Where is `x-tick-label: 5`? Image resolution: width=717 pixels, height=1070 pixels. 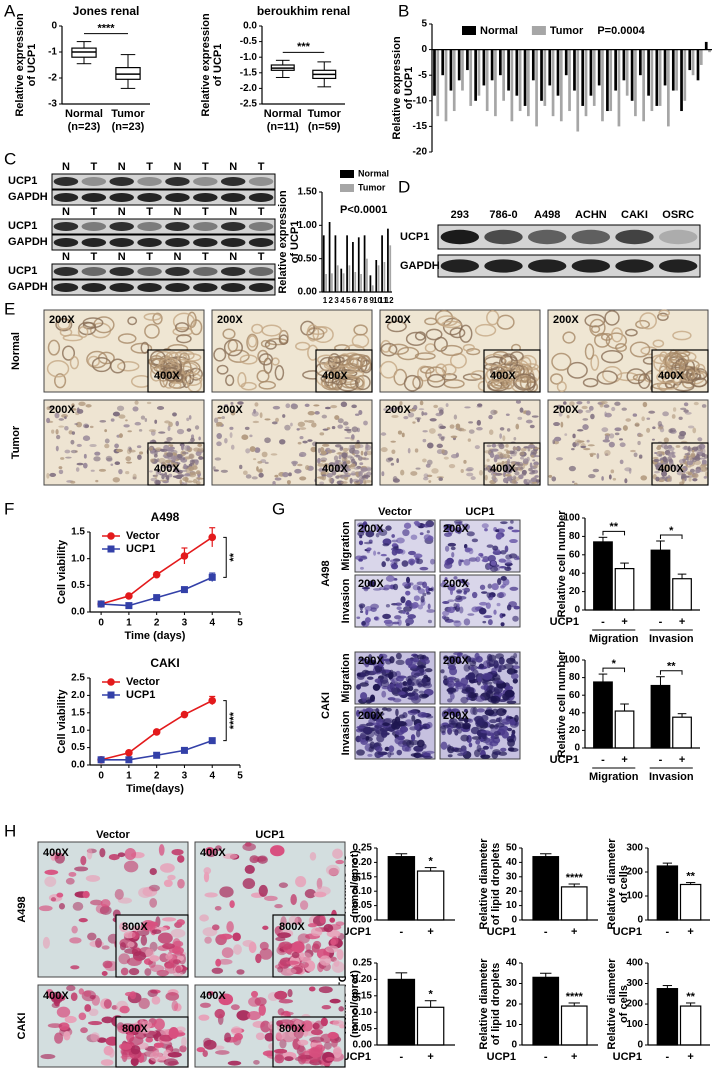 x-tick-label: 5 is located at coordinates (348, 300).